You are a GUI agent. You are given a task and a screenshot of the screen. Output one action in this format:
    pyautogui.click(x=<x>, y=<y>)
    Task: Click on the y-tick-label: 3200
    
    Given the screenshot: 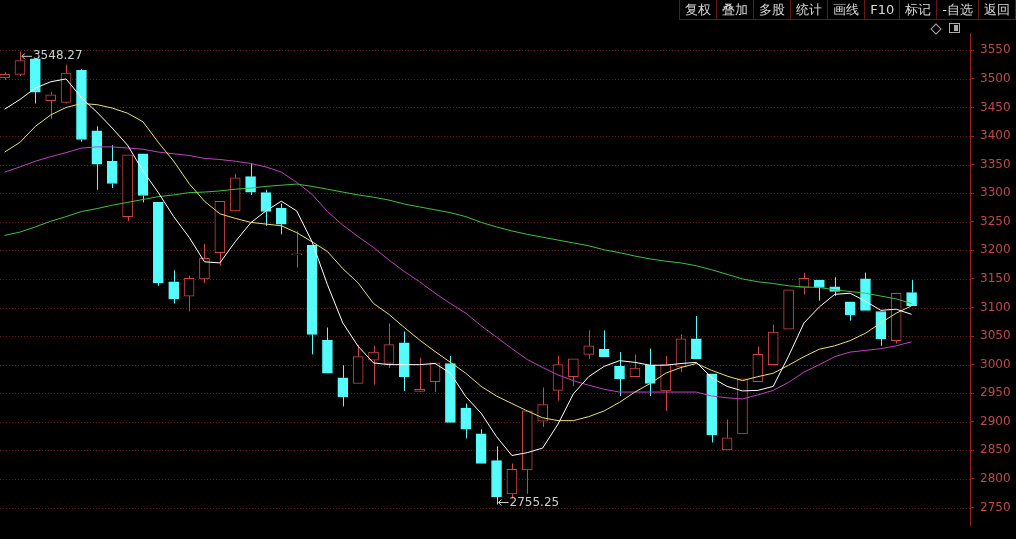 What is the action you would take?
    pyautogui.click(x=995, y=249)
    